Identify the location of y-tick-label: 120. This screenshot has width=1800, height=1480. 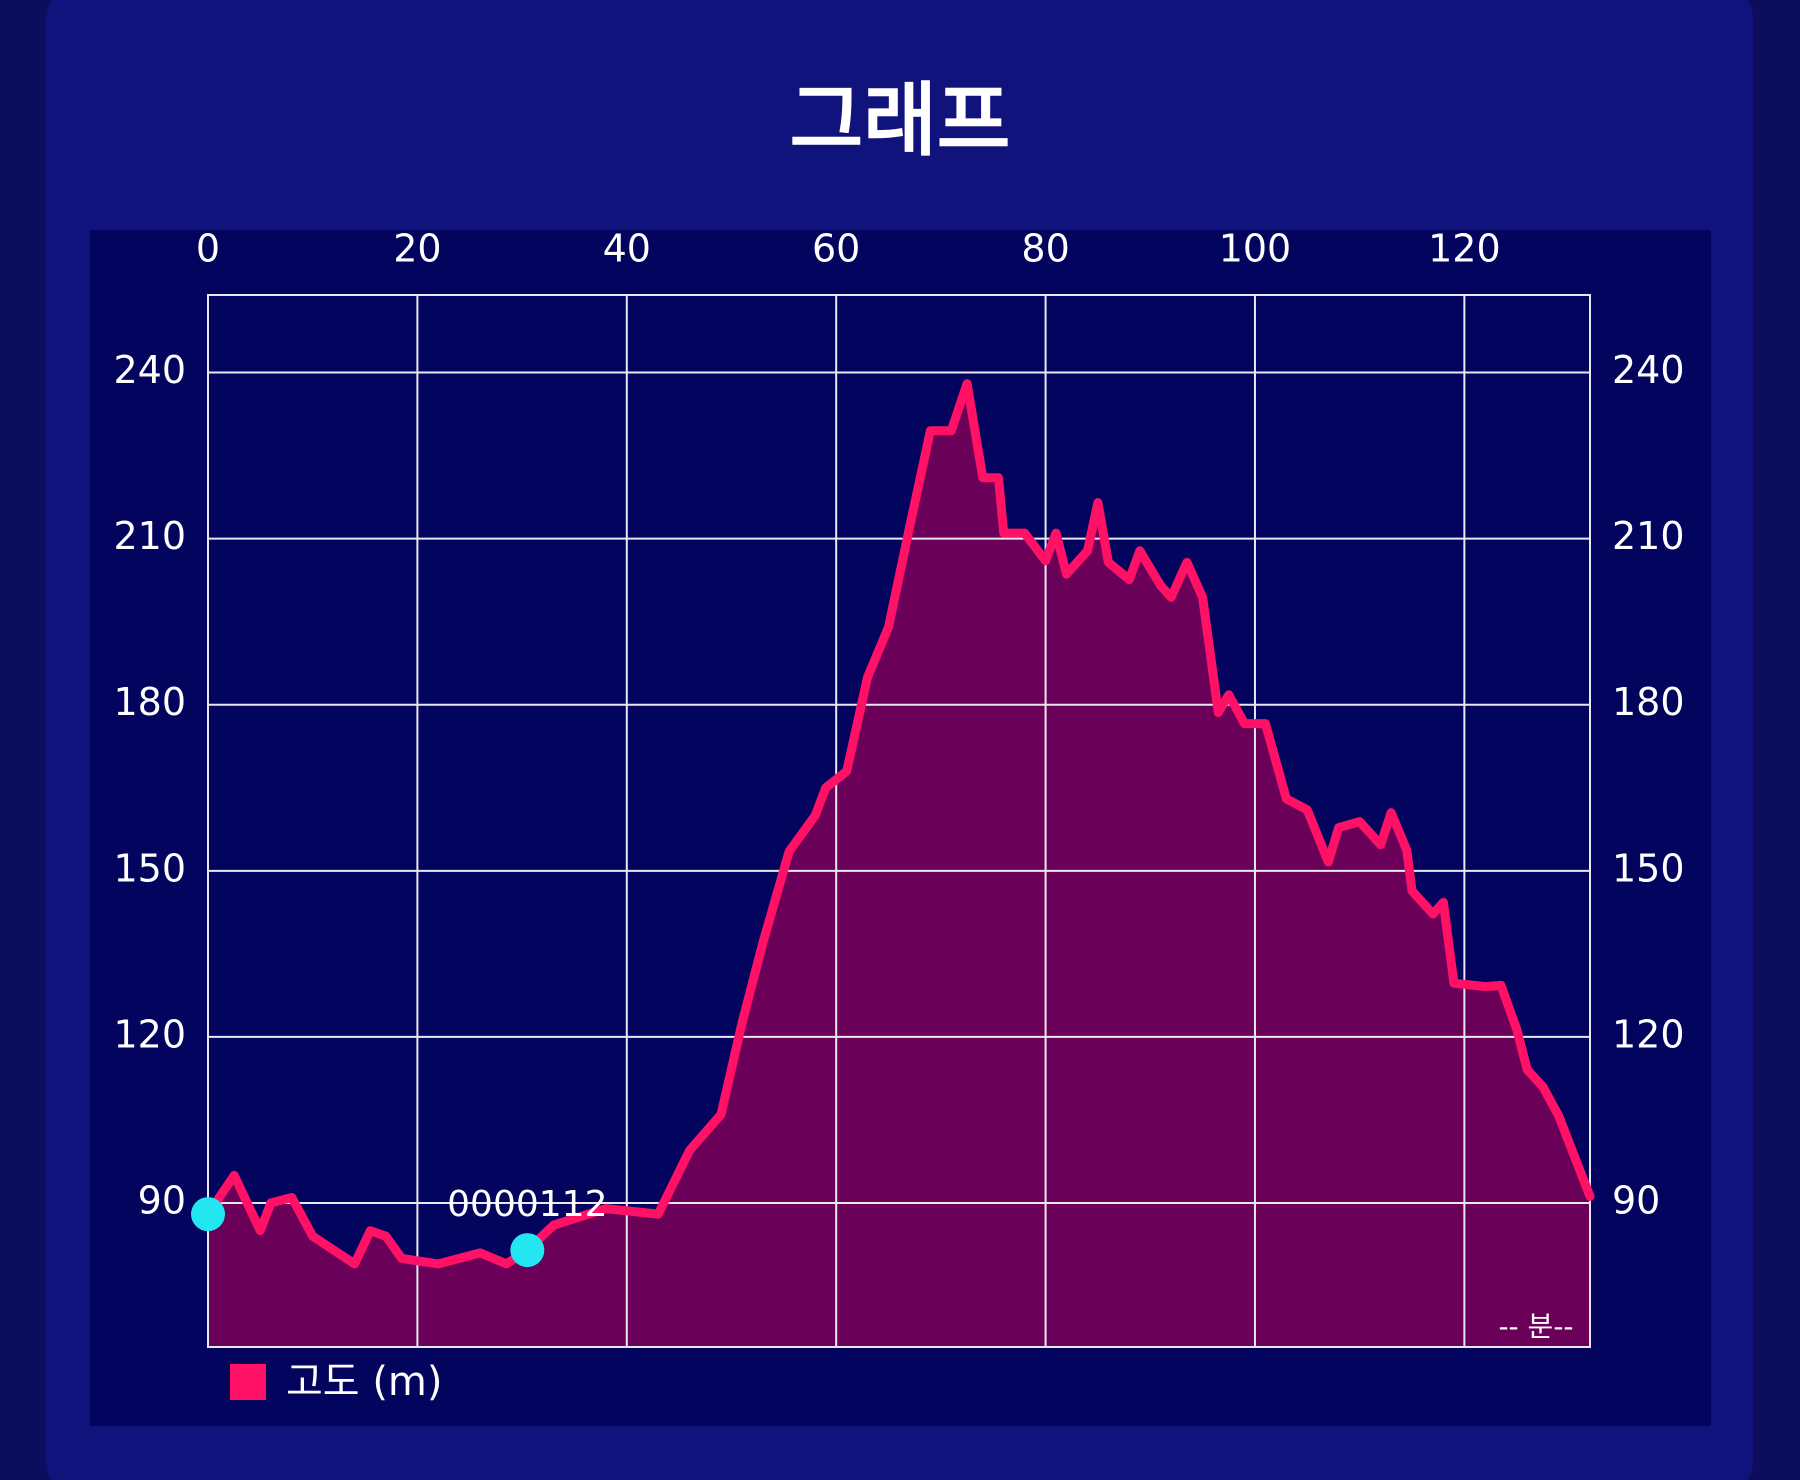
(149, 1034).